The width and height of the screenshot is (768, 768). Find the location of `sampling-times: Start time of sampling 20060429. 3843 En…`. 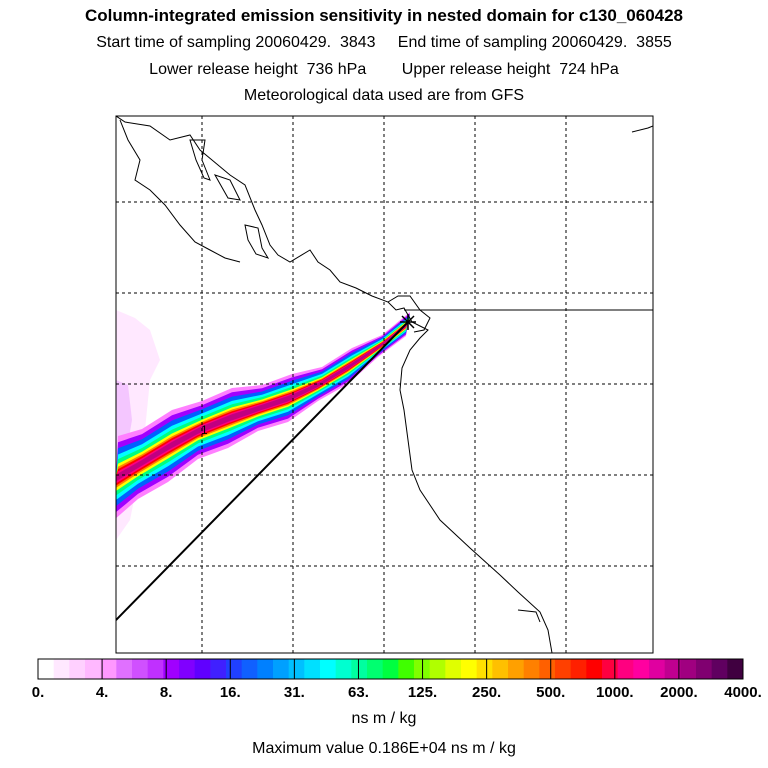

sampling-times: Start time of sampling 20060429. 3843 En… is located at coordinates (384, 43).